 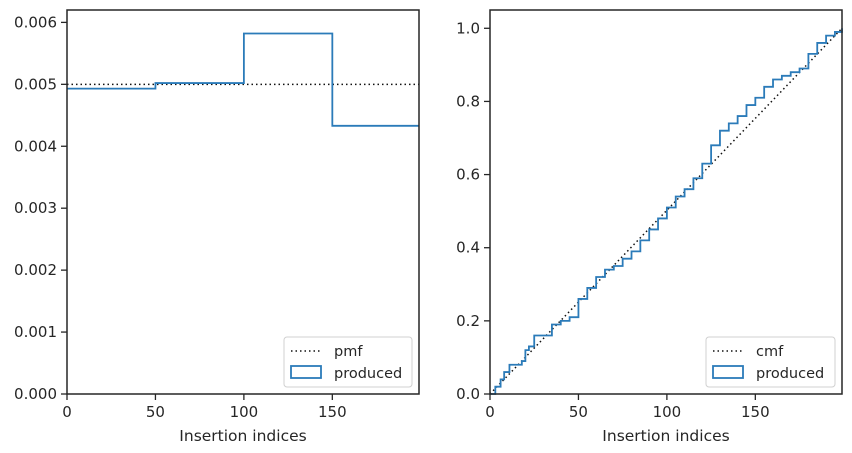 What do you see at coordinates (67, 412) in the screenshot?
I see `pmf-x-tick-label: 0` at bounding box center [67, 412].